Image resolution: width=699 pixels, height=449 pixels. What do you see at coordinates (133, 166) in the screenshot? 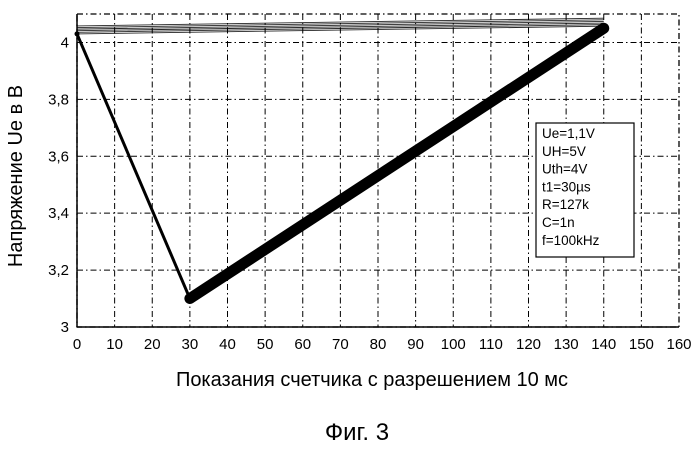
I see `series-discharge-segment` at bounding box center [133, 166].